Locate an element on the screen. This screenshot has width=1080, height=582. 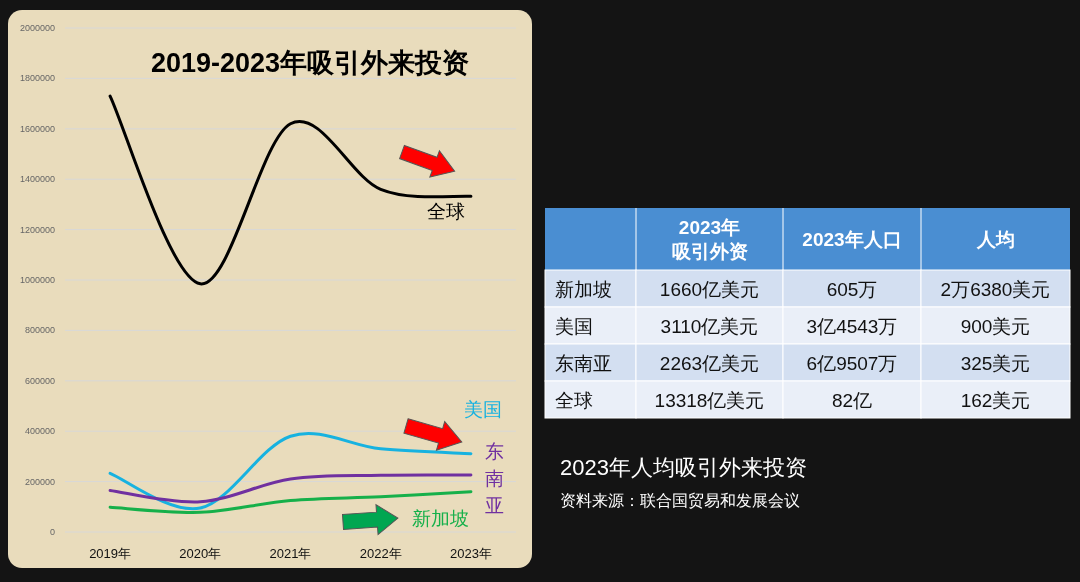
x-tick-label: 2023年 is located at coordinates (470, 553).